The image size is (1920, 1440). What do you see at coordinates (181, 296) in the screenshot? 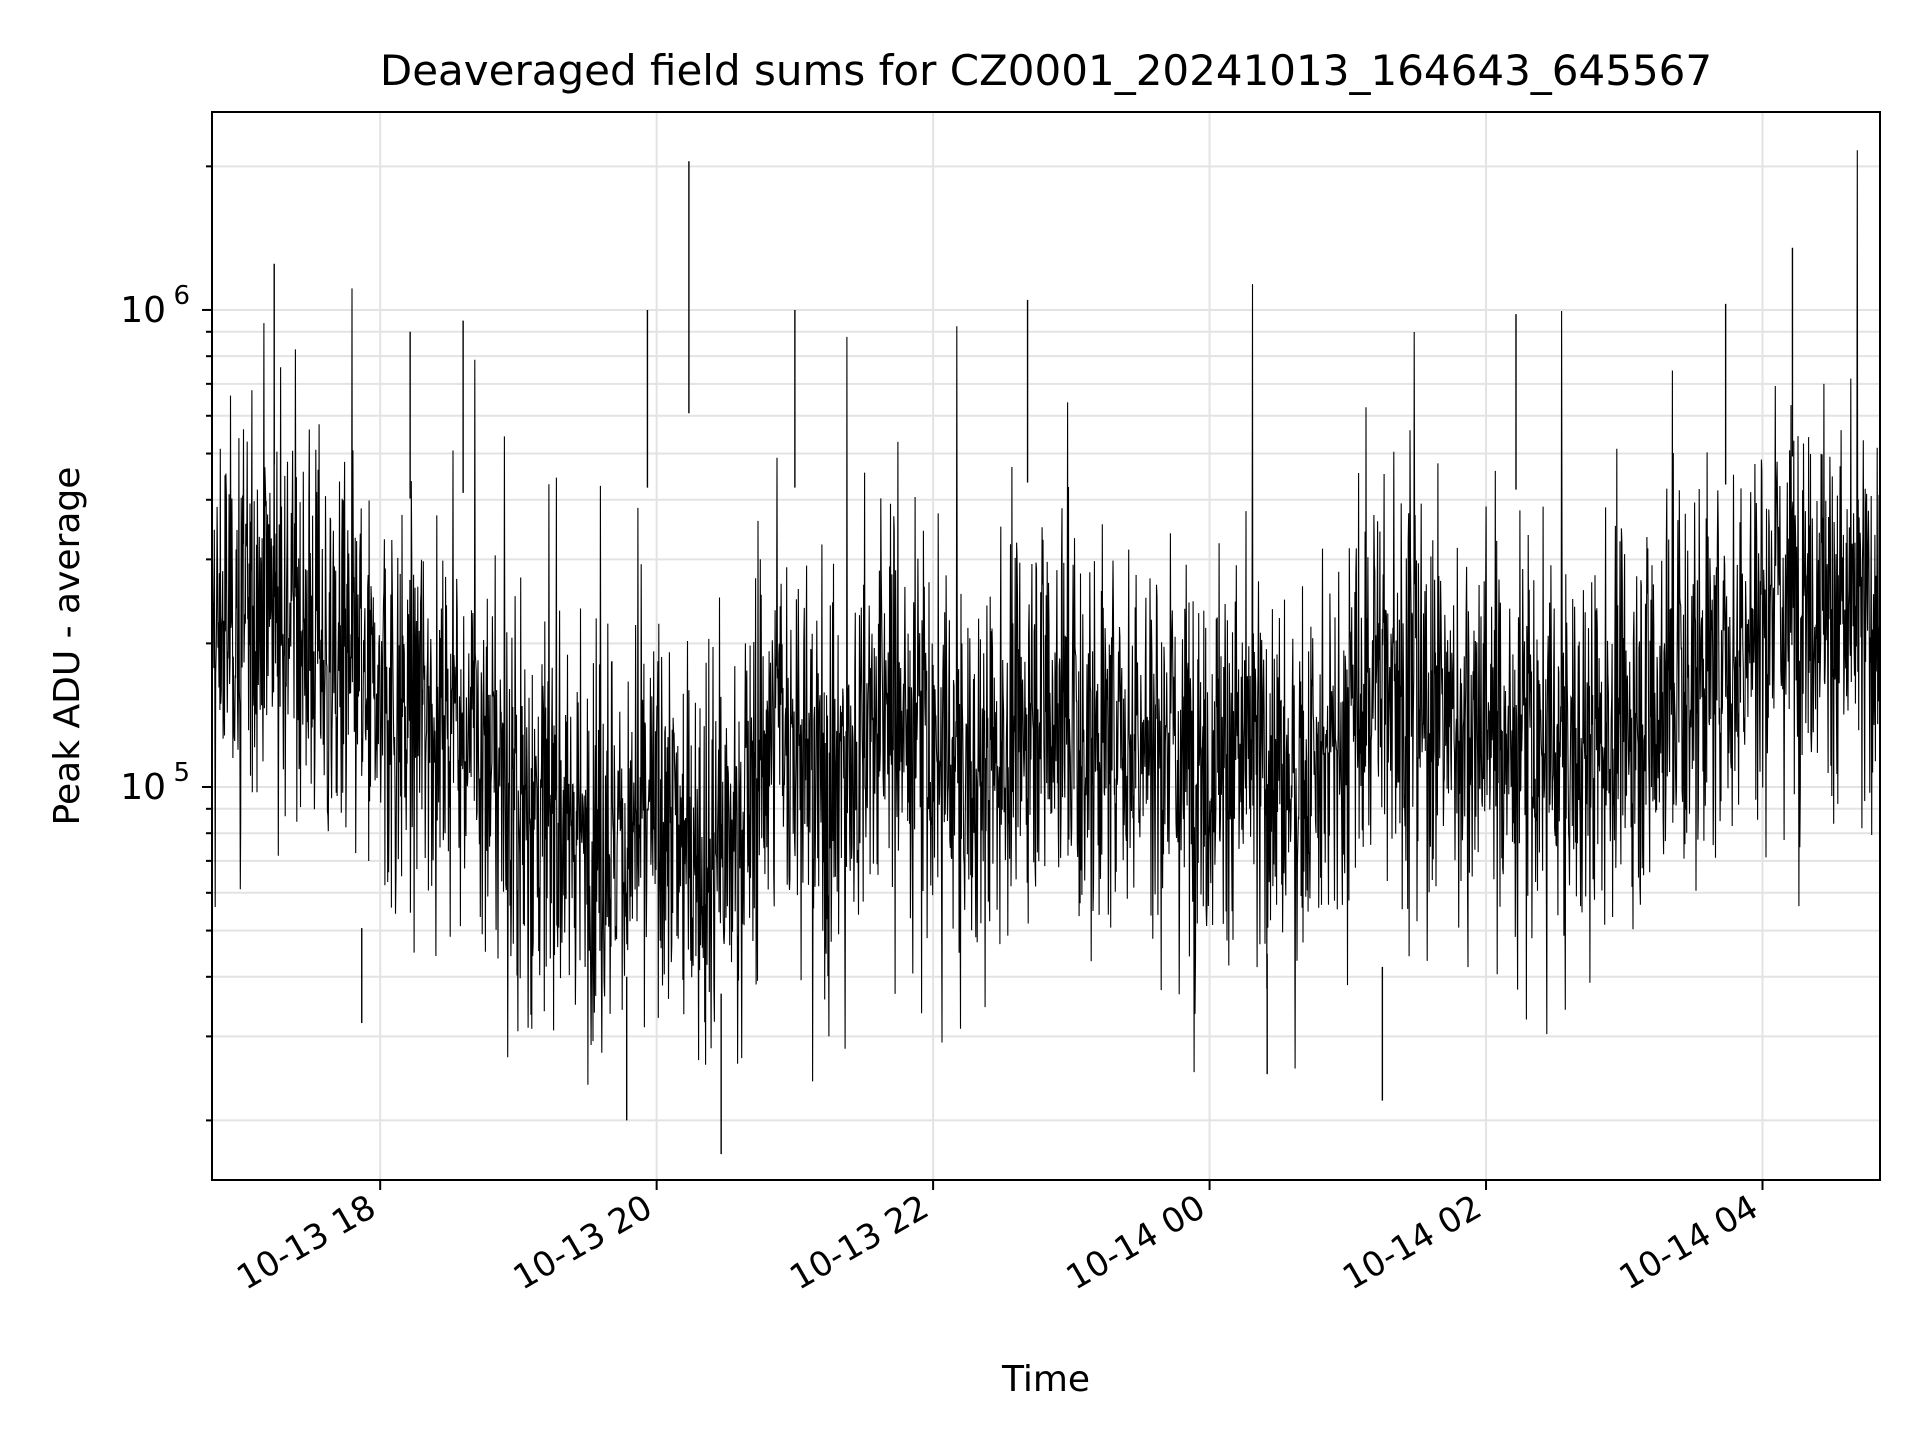
I see `y-tick-exponent: 6` at bounding box center [181, 296].